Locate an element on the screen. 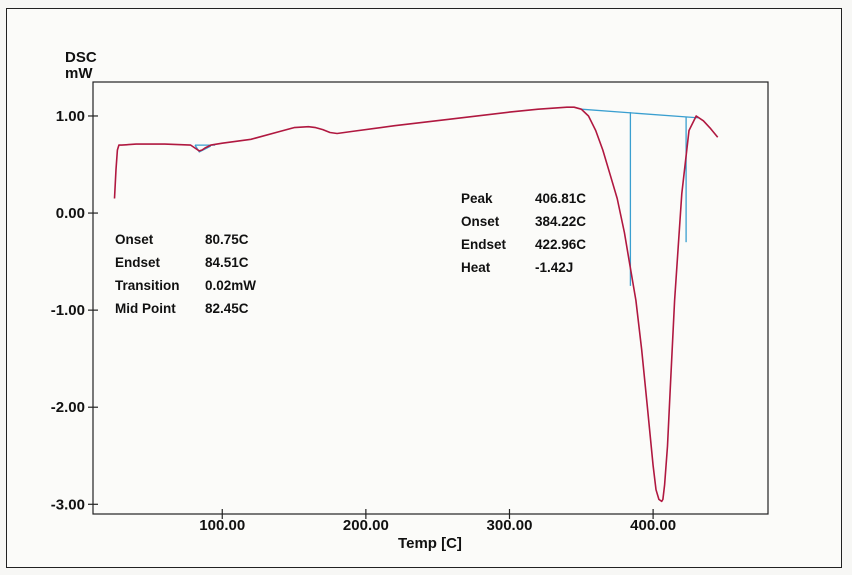 This screenshot has width=852, height=575. glass-annotation-value: 82.45C is located at coordinates (227, 308).